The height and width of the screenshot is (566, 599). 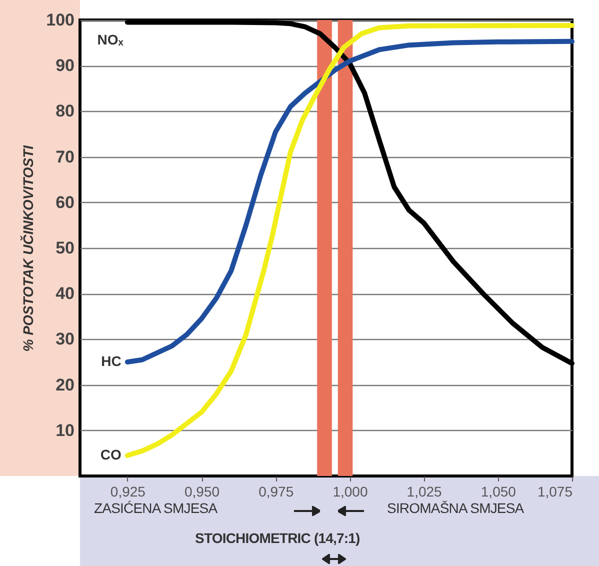 I want to click on y-tick-label: 80, so click(x=65, y=111).